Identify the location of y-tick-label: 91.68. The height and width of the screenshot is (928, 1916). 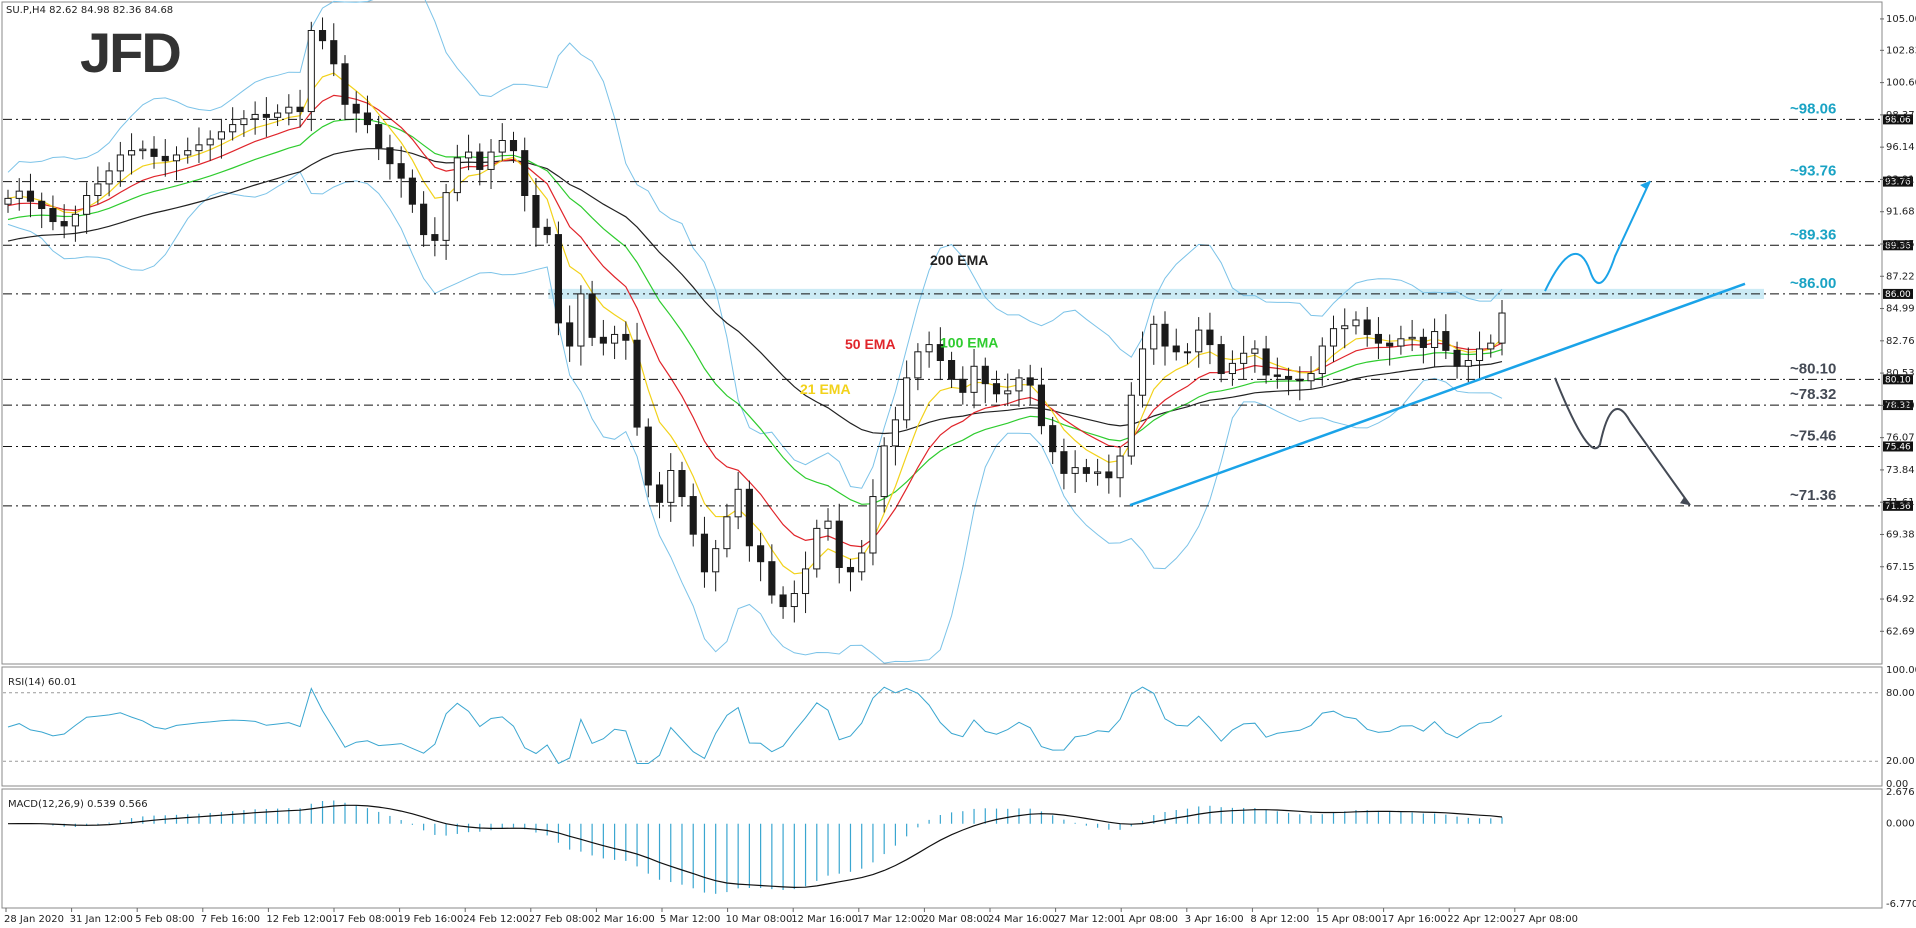
(1900, 212).